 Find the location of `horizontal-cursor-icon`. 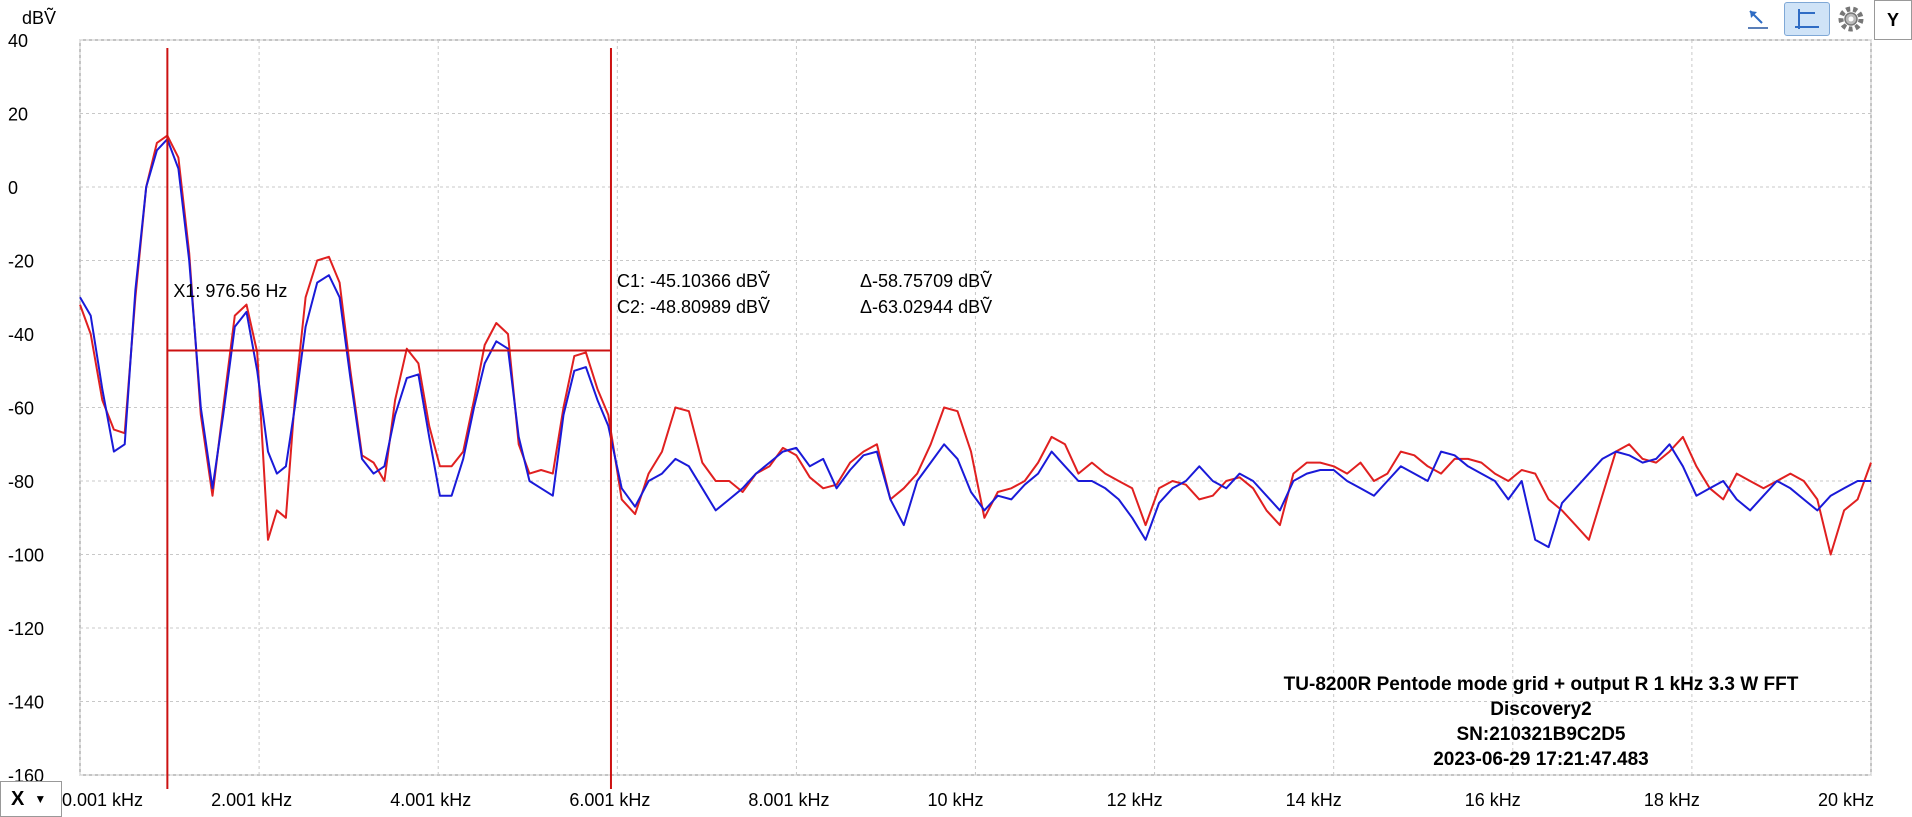

horizontal-cursor-icon is located at coordinates (1807, 19).